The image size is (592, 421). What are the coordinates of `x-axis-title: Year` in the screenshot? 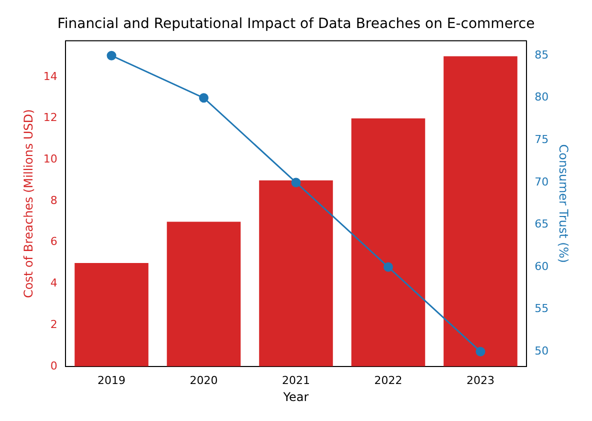 It's located at (295, 397).